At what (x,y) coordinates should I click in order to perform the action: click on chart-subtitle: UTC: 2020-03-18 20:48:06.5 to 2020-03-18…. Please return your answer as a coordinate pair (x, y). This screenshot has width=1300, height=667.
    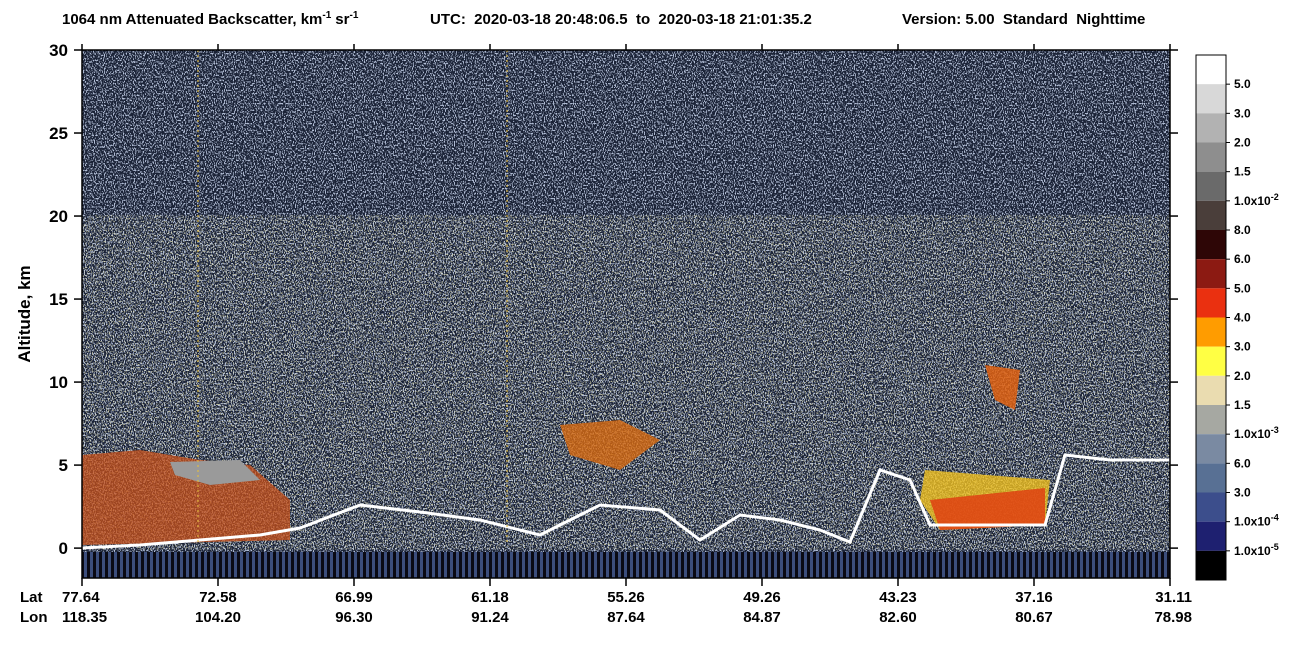
    Looking at the image, I should click on (621, 19).